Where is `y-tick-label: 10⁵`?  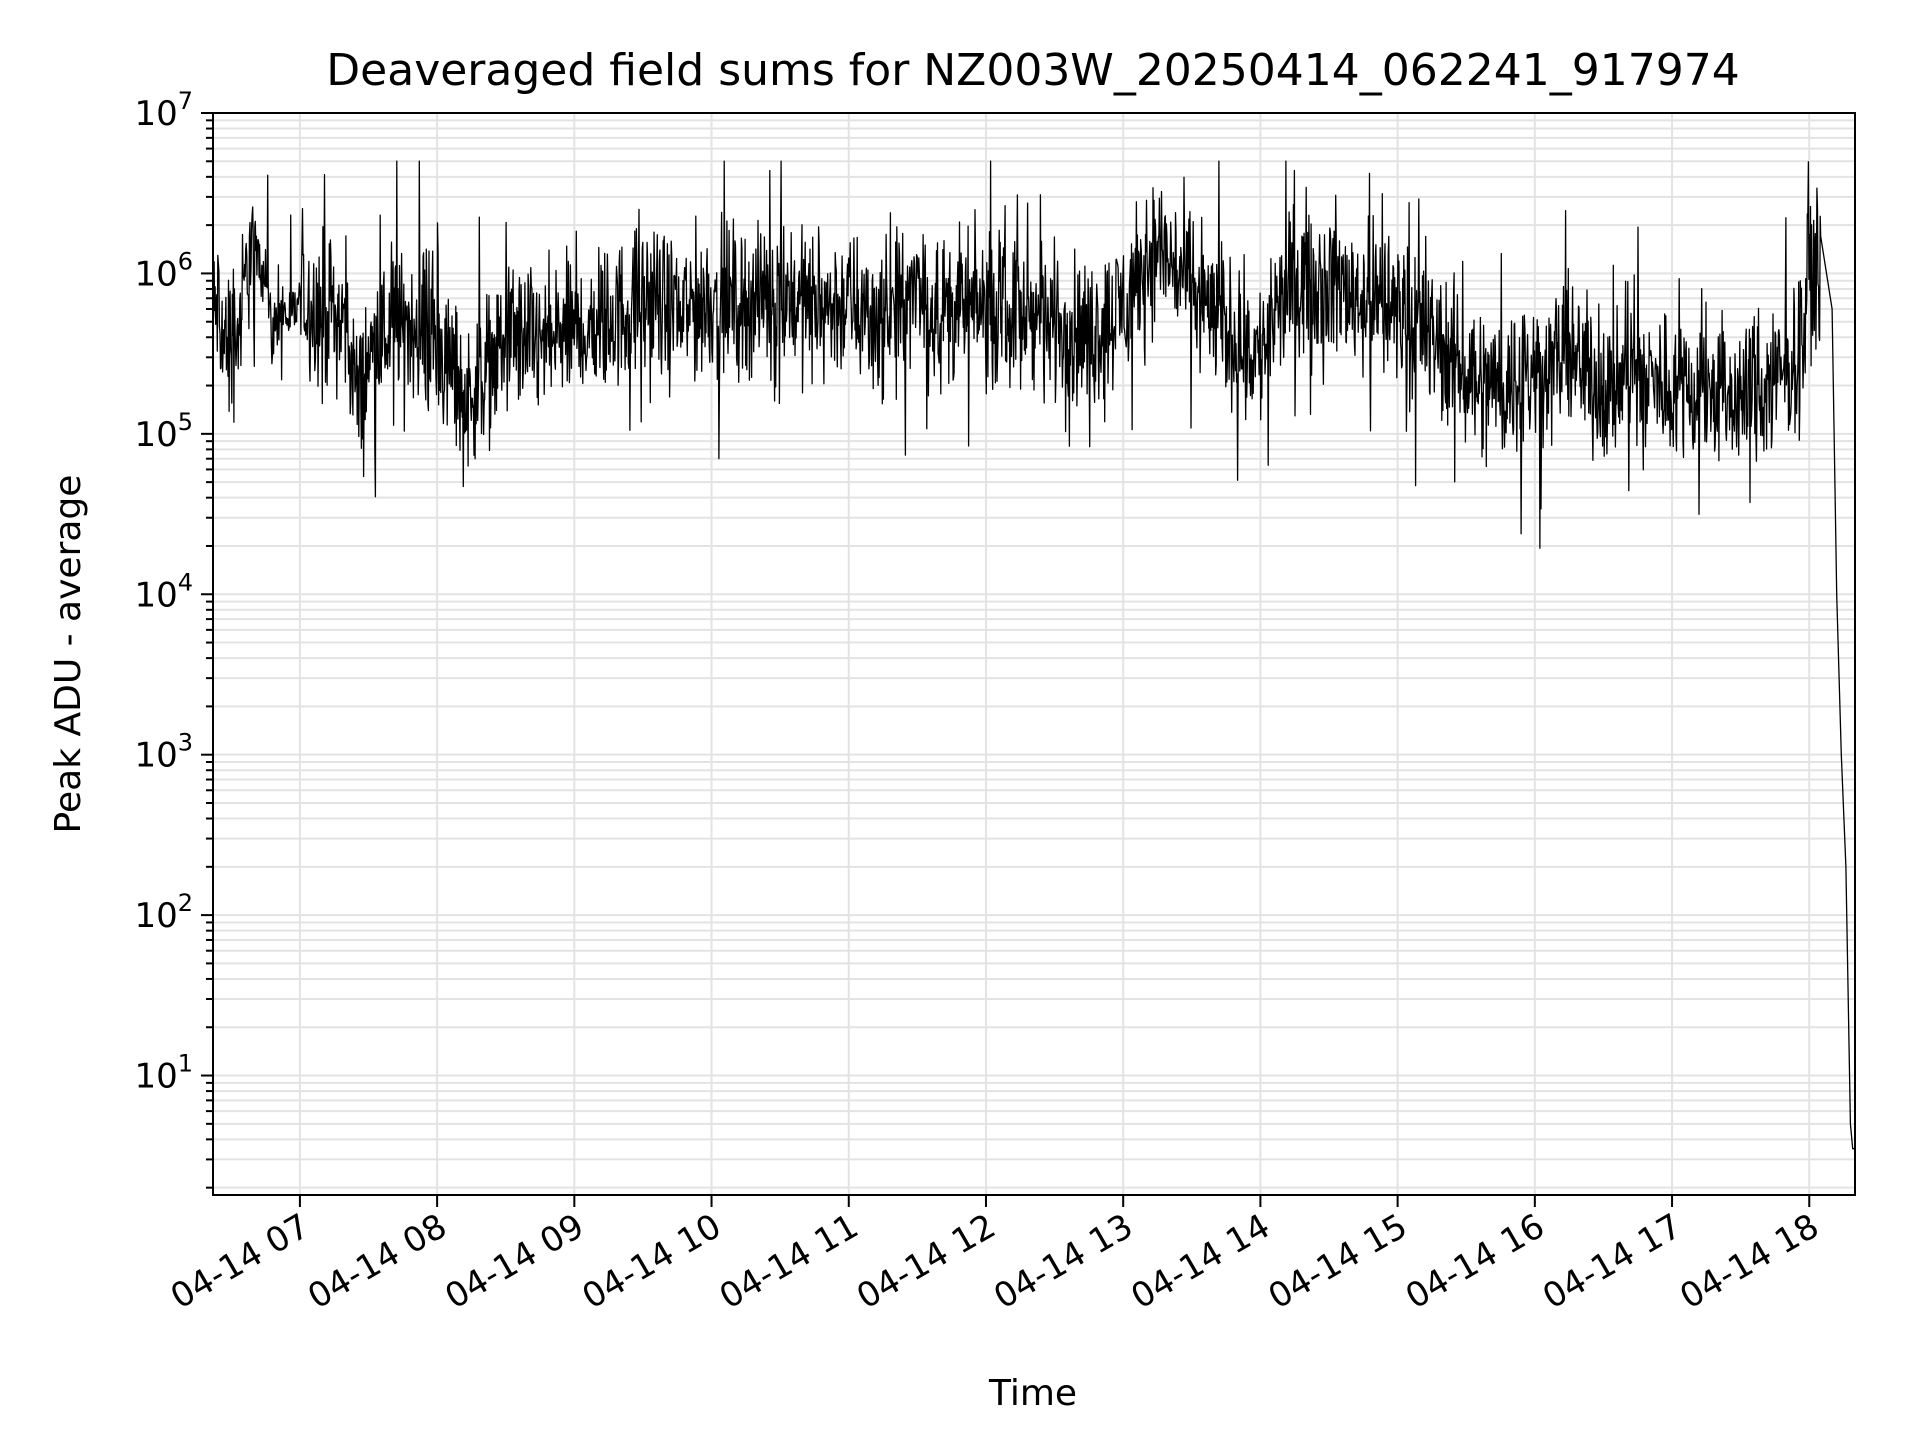
y-tick-label: 10⁵ is located at coordinates (163, 431).